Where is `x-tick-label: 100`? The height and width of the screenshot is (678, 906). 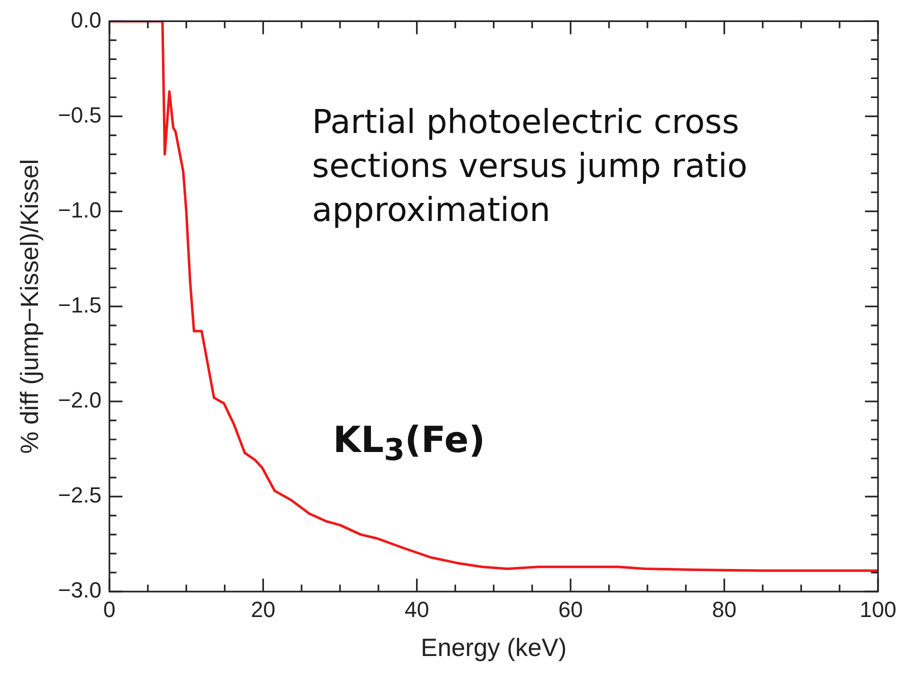
x-tick-label: 100 is located at coordinates (878, 609).